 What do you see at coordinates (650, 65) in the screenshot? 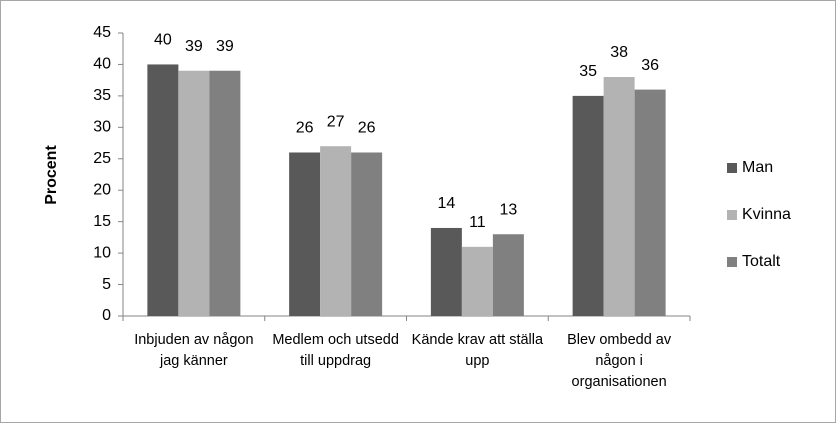
I see `data-label: 36` at bounding box center [650, 65].